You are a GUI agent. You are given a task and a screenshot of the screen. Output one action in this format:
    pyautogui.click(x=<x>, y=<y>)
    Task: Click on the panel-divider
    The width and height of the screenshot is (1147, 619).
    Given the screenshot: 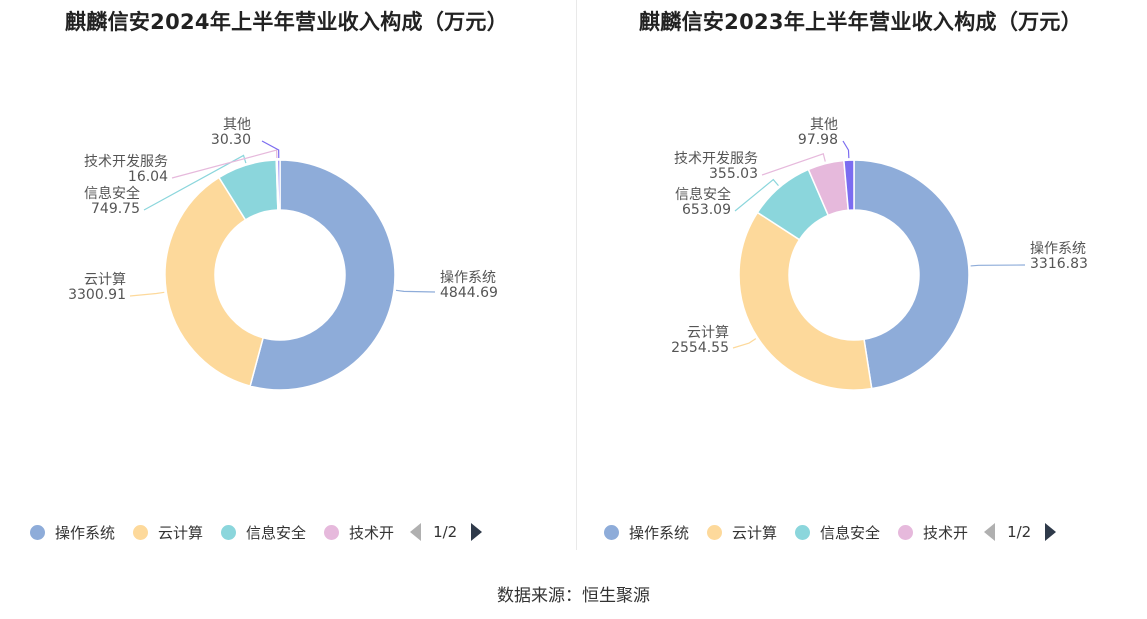 What is the action you would take?
    pyautogui.click(x=576, y=275)
    